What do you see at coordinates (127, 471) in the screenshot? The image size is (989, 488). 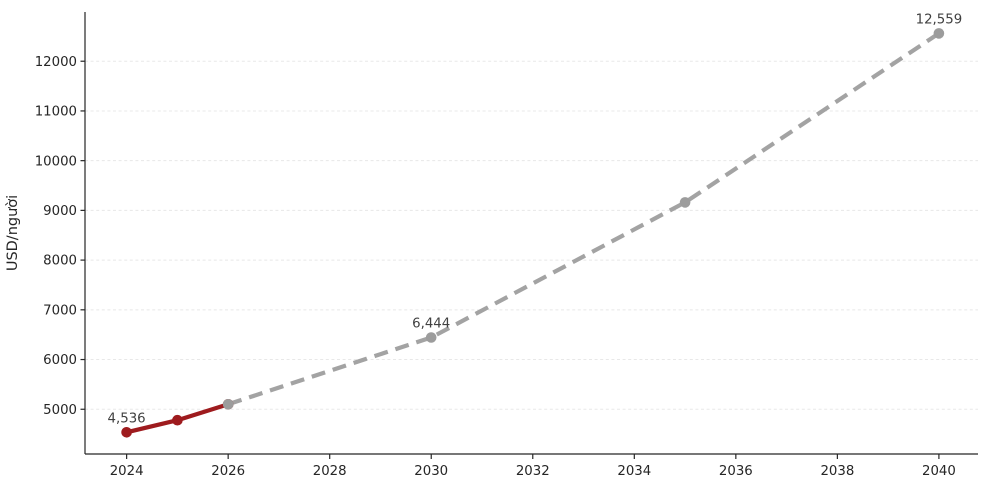 I see `x-tick-label: 2024` at bounding box center [127, 471].